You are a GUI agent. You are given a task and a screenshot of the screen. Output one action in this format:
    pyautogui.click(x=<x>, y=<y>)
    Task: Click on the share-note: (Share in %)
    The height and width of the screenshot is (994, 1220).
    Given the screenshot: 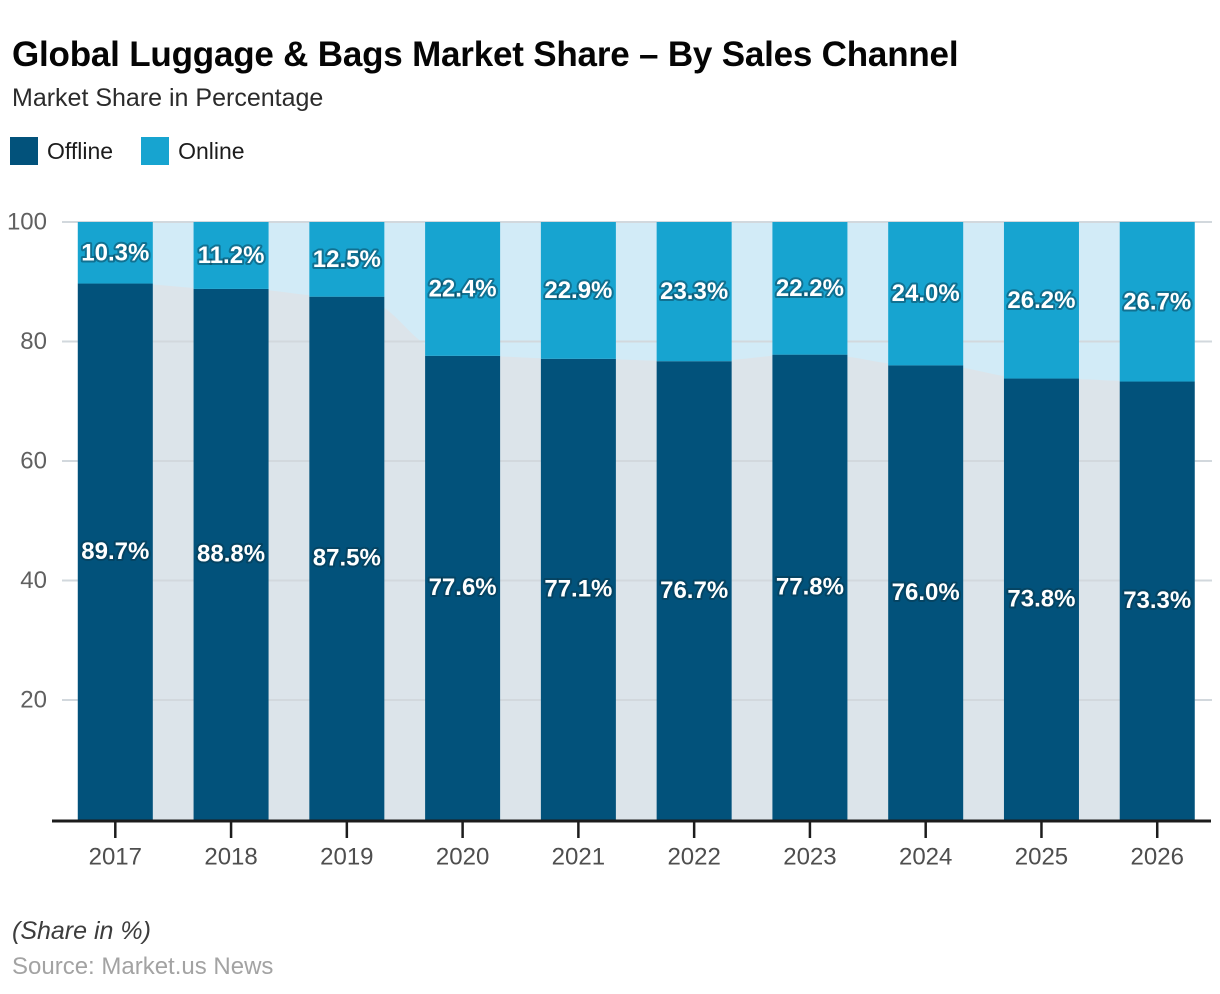 What is the action you would take?
    pyautogui.click(x=81, y=931)
    